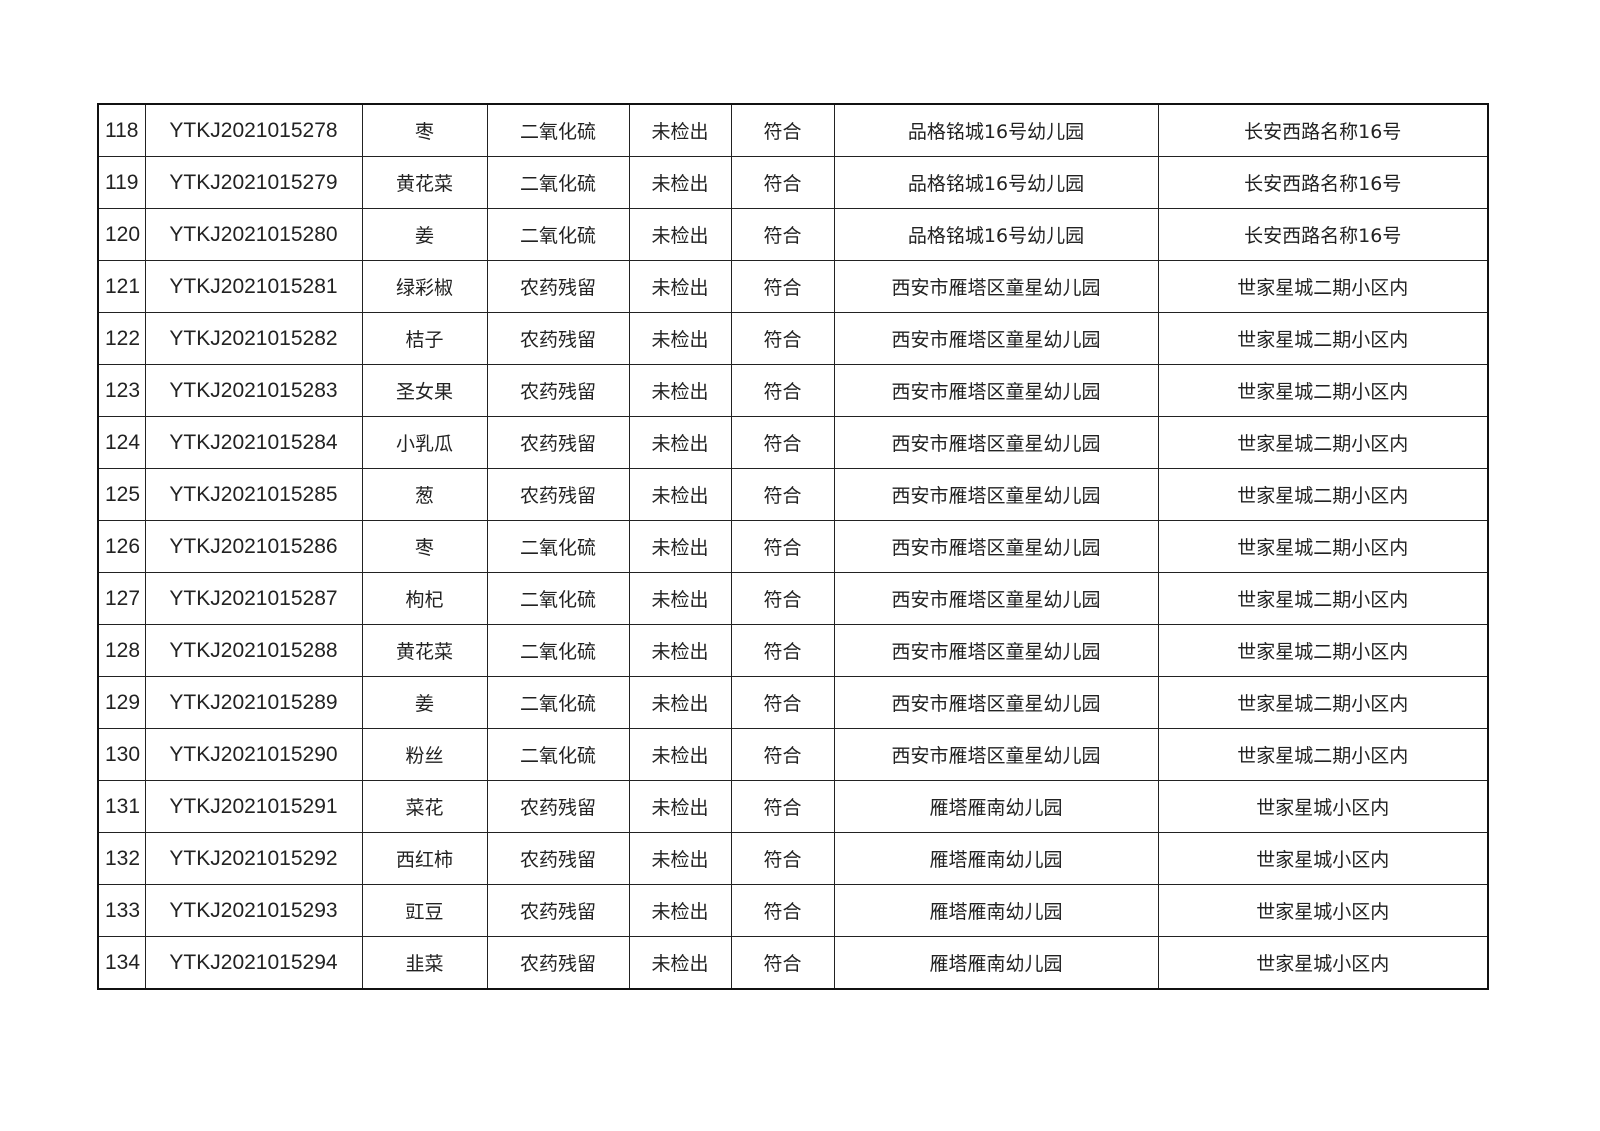 The image size is (1600, 1131). I want to click on sample-code-cell: YTKJ2021015283, so click(253, 390).